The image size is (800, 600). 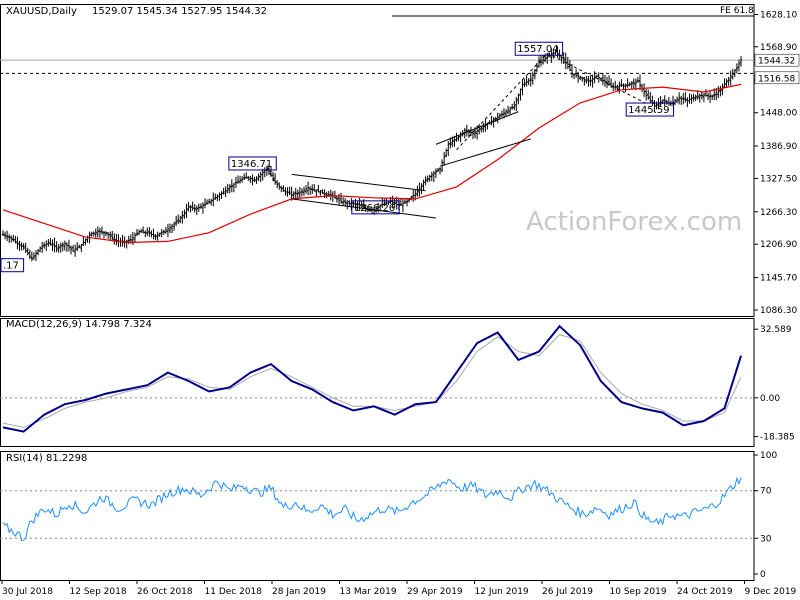 What do you see at coordinates (435, 592) in the screenshot?
I see `x-tick-label: 29 Apr 2019` at bounding box center [435, 592].